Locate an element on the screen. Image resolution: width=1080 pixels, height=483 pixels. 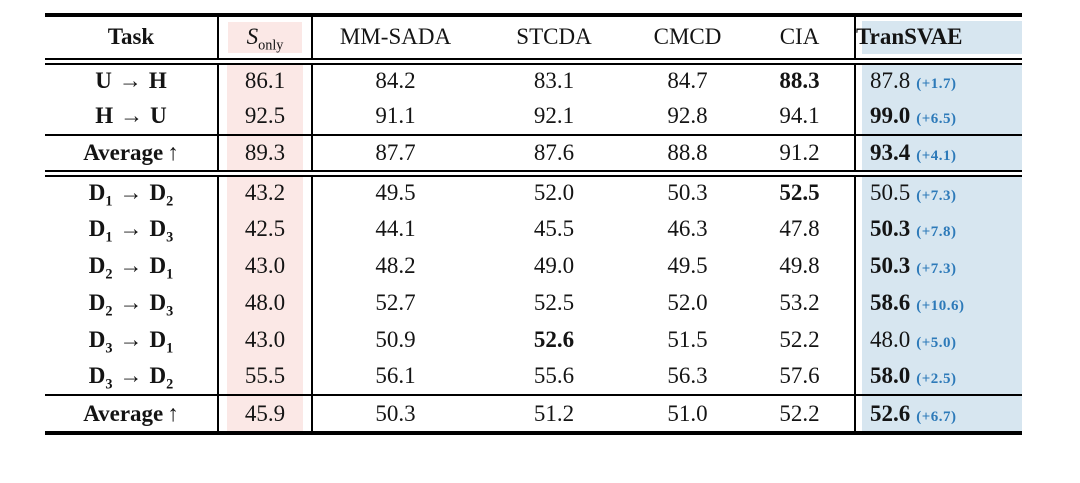
method-cell: 52.6 is located at coordinates (554, 339).